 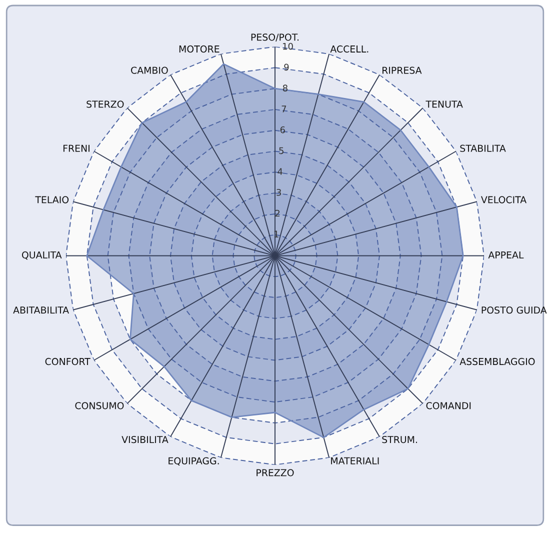 I want to click on spoke-label: PREZZO, so click(x=275, y=472).